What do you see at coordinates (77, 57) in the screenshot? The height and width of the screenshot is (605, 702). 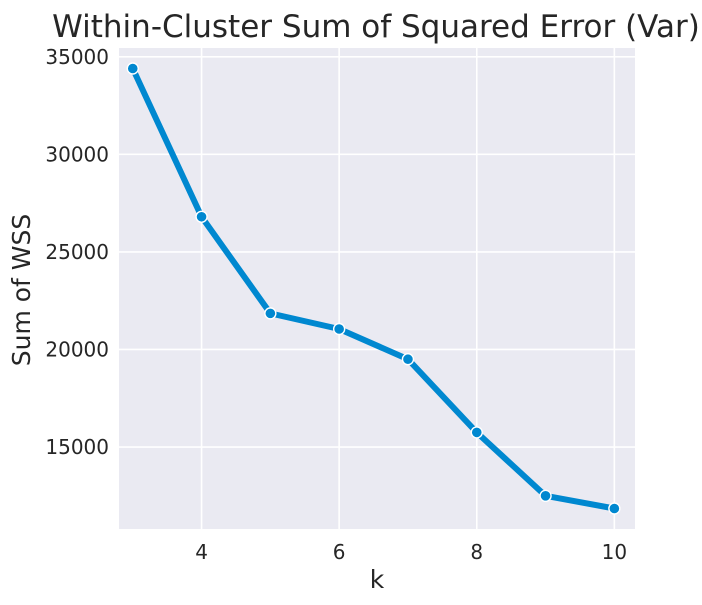 I see `y-tick-label: 35000` at bounding box center [77, 57].